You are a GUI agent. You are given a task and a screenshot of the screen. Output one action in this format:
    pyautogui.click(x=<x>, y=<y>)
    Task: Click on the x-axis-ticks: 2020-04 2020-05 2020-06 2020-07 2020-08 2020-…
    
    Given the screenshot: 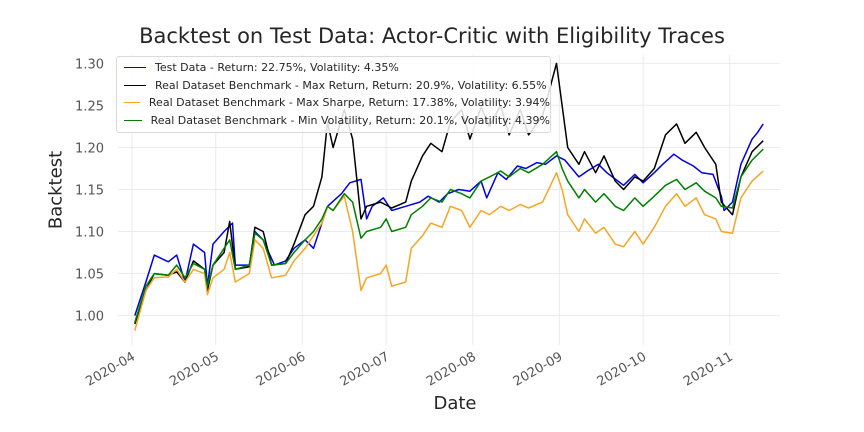 What is the action you would take?
    pyautogui.click(x=409, y=369)
    